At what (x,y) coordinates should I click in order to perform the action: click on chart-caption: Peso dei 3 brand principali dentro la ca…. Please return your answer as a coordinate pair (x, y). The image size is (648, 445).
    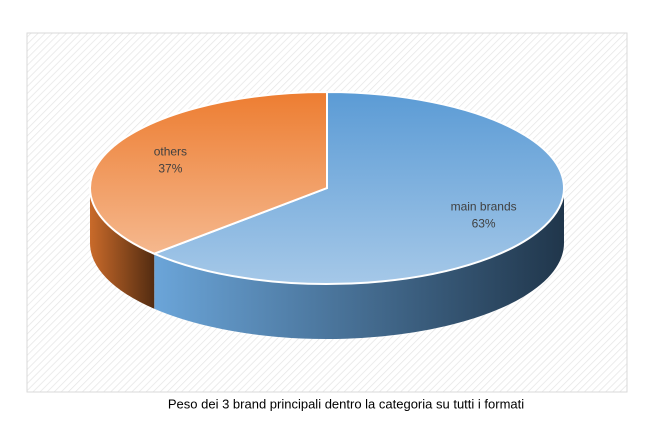
    Looking at the image, I should click on (346, 403).